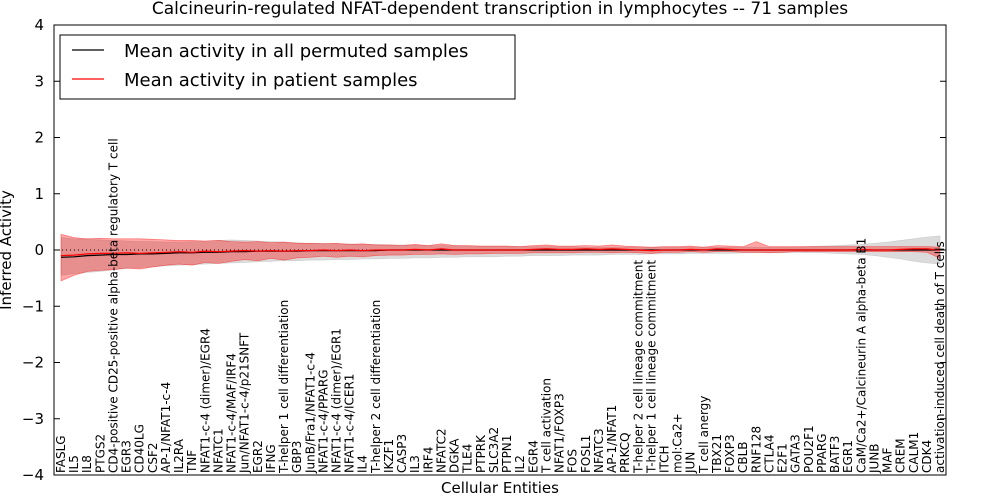  Describe the element at coordinates (455, 455) in the screenshot. I see `entity-label: DGKA` at that location.